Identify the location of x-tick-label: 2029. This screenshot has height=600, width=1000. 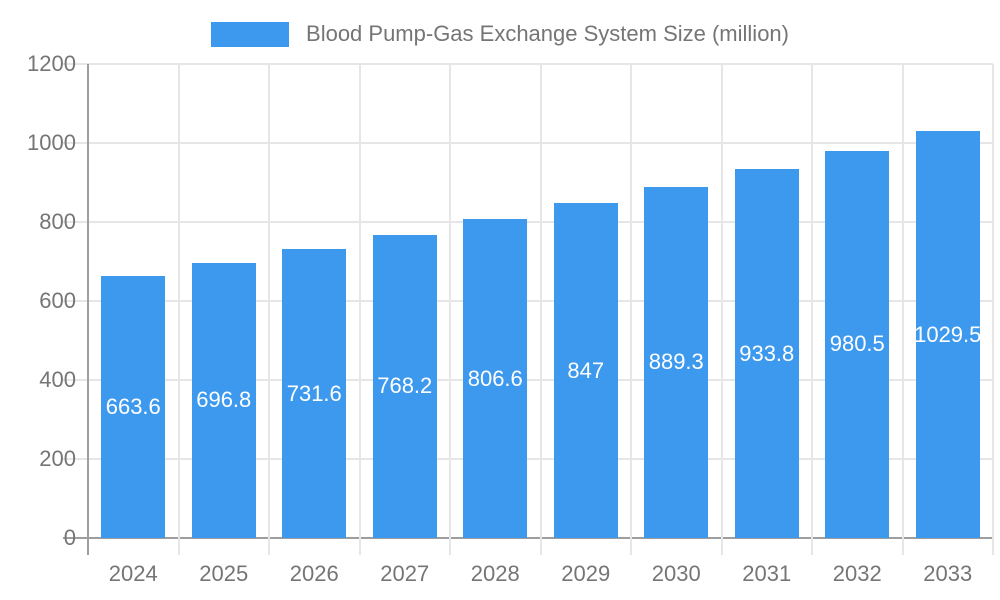
(586, 573).